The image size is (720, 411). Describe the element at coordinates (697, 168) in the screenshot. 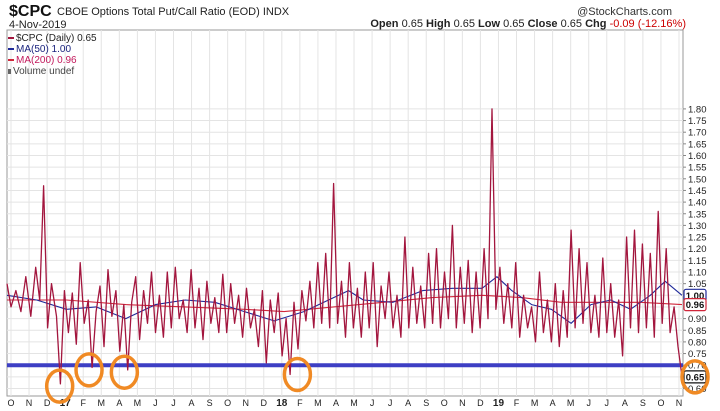

I see `y-tick-label: 1.55` at that location.